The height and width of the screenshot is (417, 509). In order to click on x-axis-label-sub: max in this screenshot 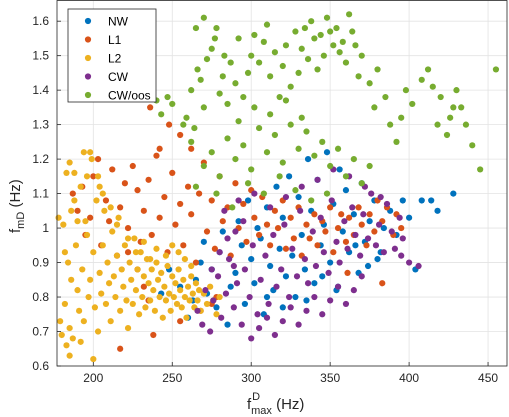, I will do `click(261, 411)`.